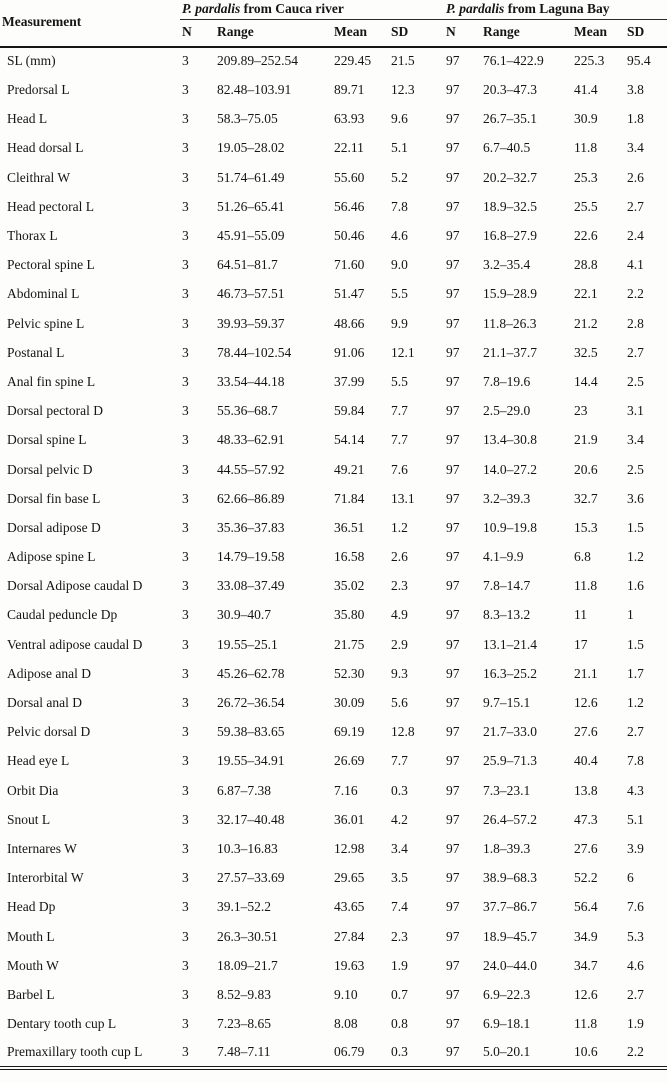 The width and height of the screenshot is (667, 1083). I want to click on sd-cell: 7.4, so click(399, 907).